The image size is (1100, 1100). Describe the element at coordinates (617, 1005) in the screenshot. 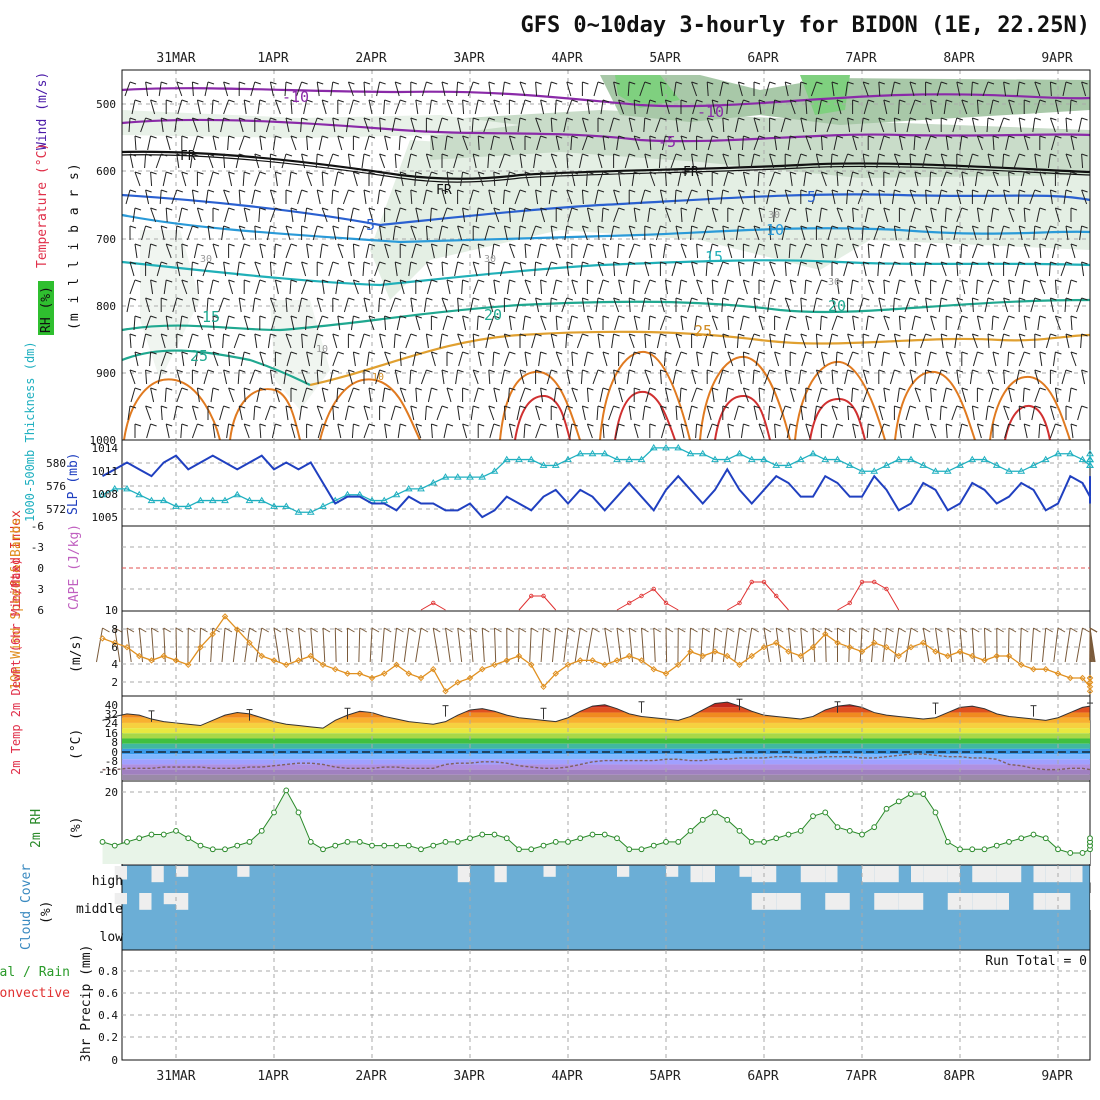

I see `precip-vgrid` at that location.